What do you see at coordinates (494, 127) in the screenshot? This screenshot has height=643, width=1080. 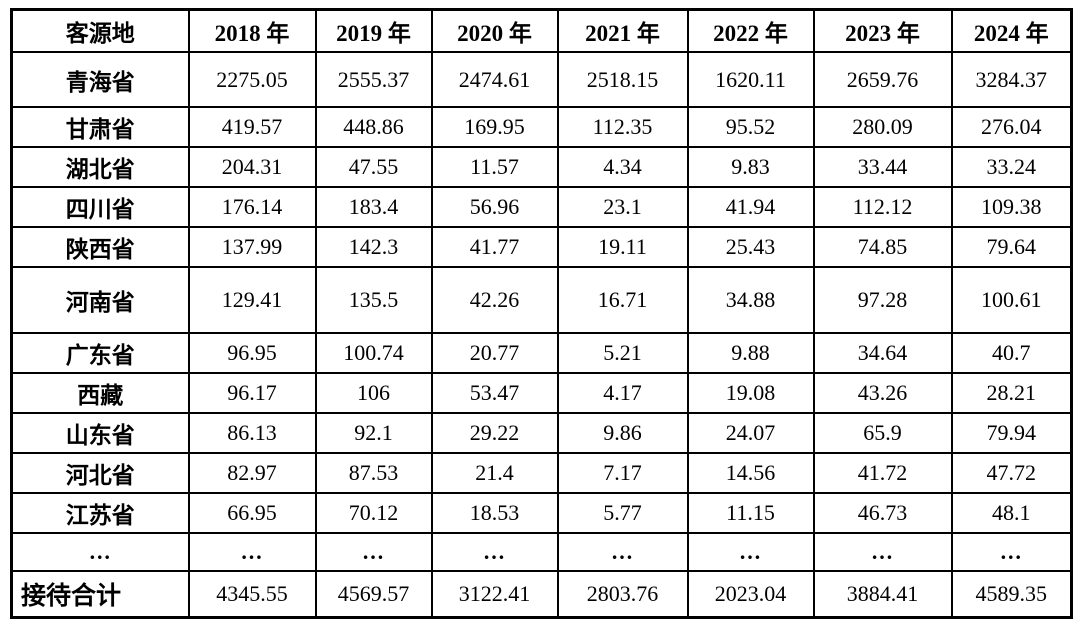 I see `value-cell: 169.95` at bounding box center [494, 127].